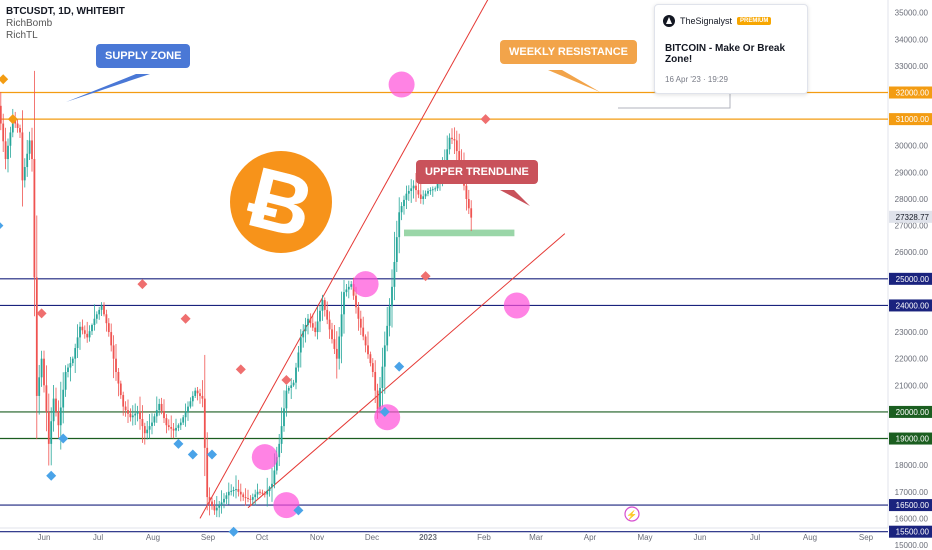 The image size is (932, 550). I want to click on y-tick-label: 35000.00, so click(912, 13).